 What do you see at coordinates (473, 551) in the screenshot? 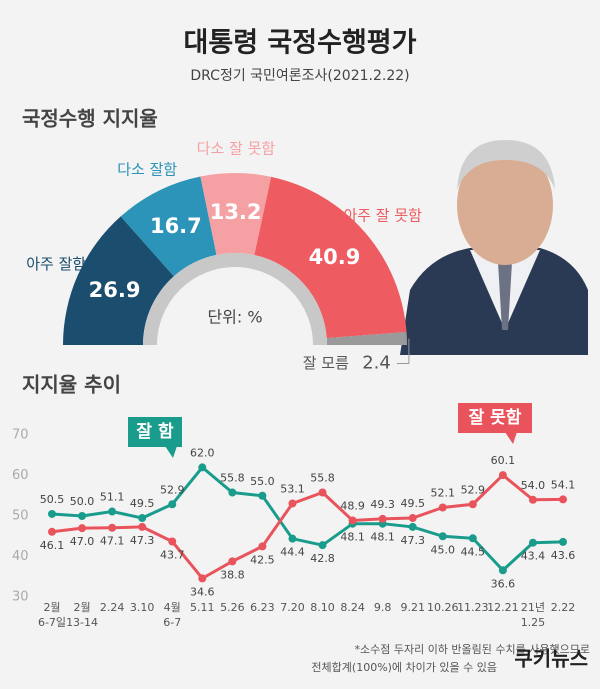
I see `value-label: 44.5` at bounding box center [473, 551].